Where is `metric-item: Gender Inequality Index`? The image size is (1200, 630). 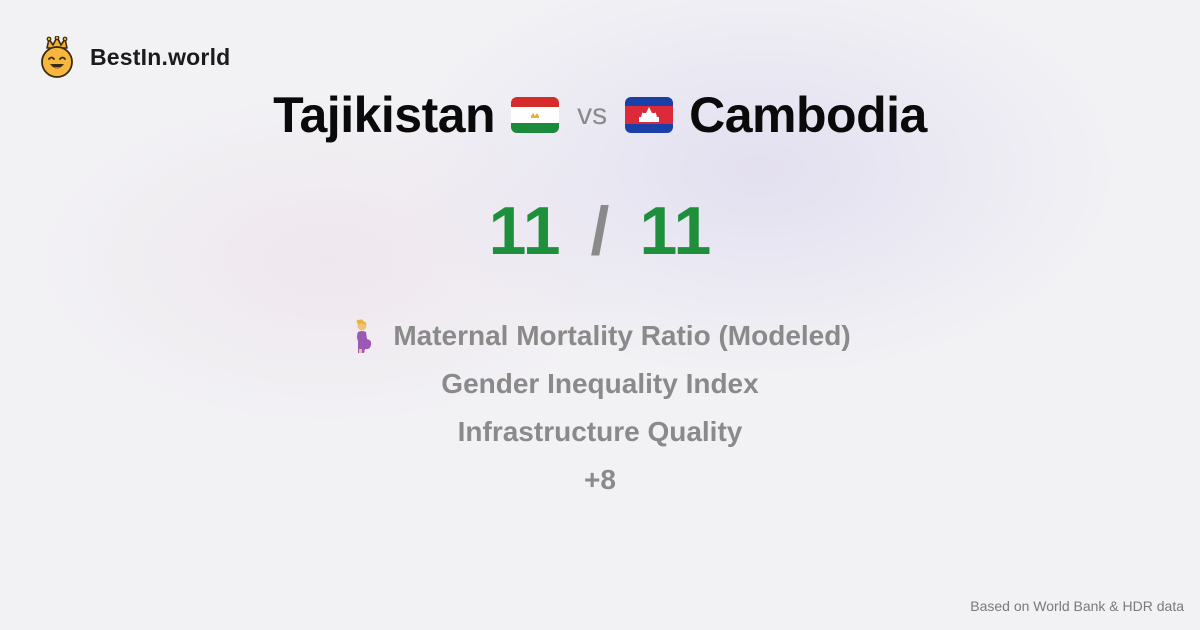 metric-item: Gender Inequality Index is located at coordinates (599, 384).